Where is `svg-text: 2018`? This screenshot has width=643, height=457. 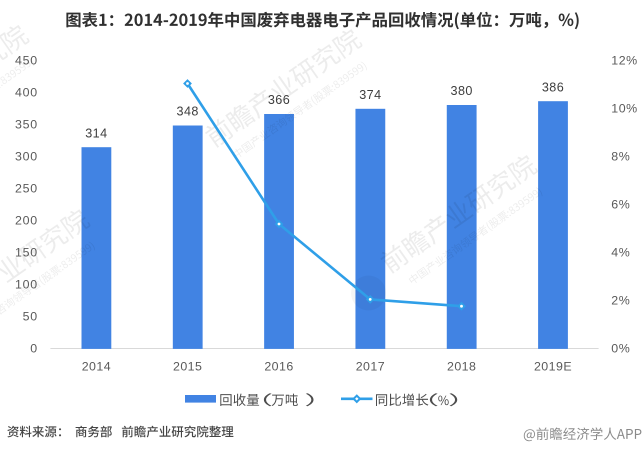 svg-text: 2018 is located at coordinates (461, 367).